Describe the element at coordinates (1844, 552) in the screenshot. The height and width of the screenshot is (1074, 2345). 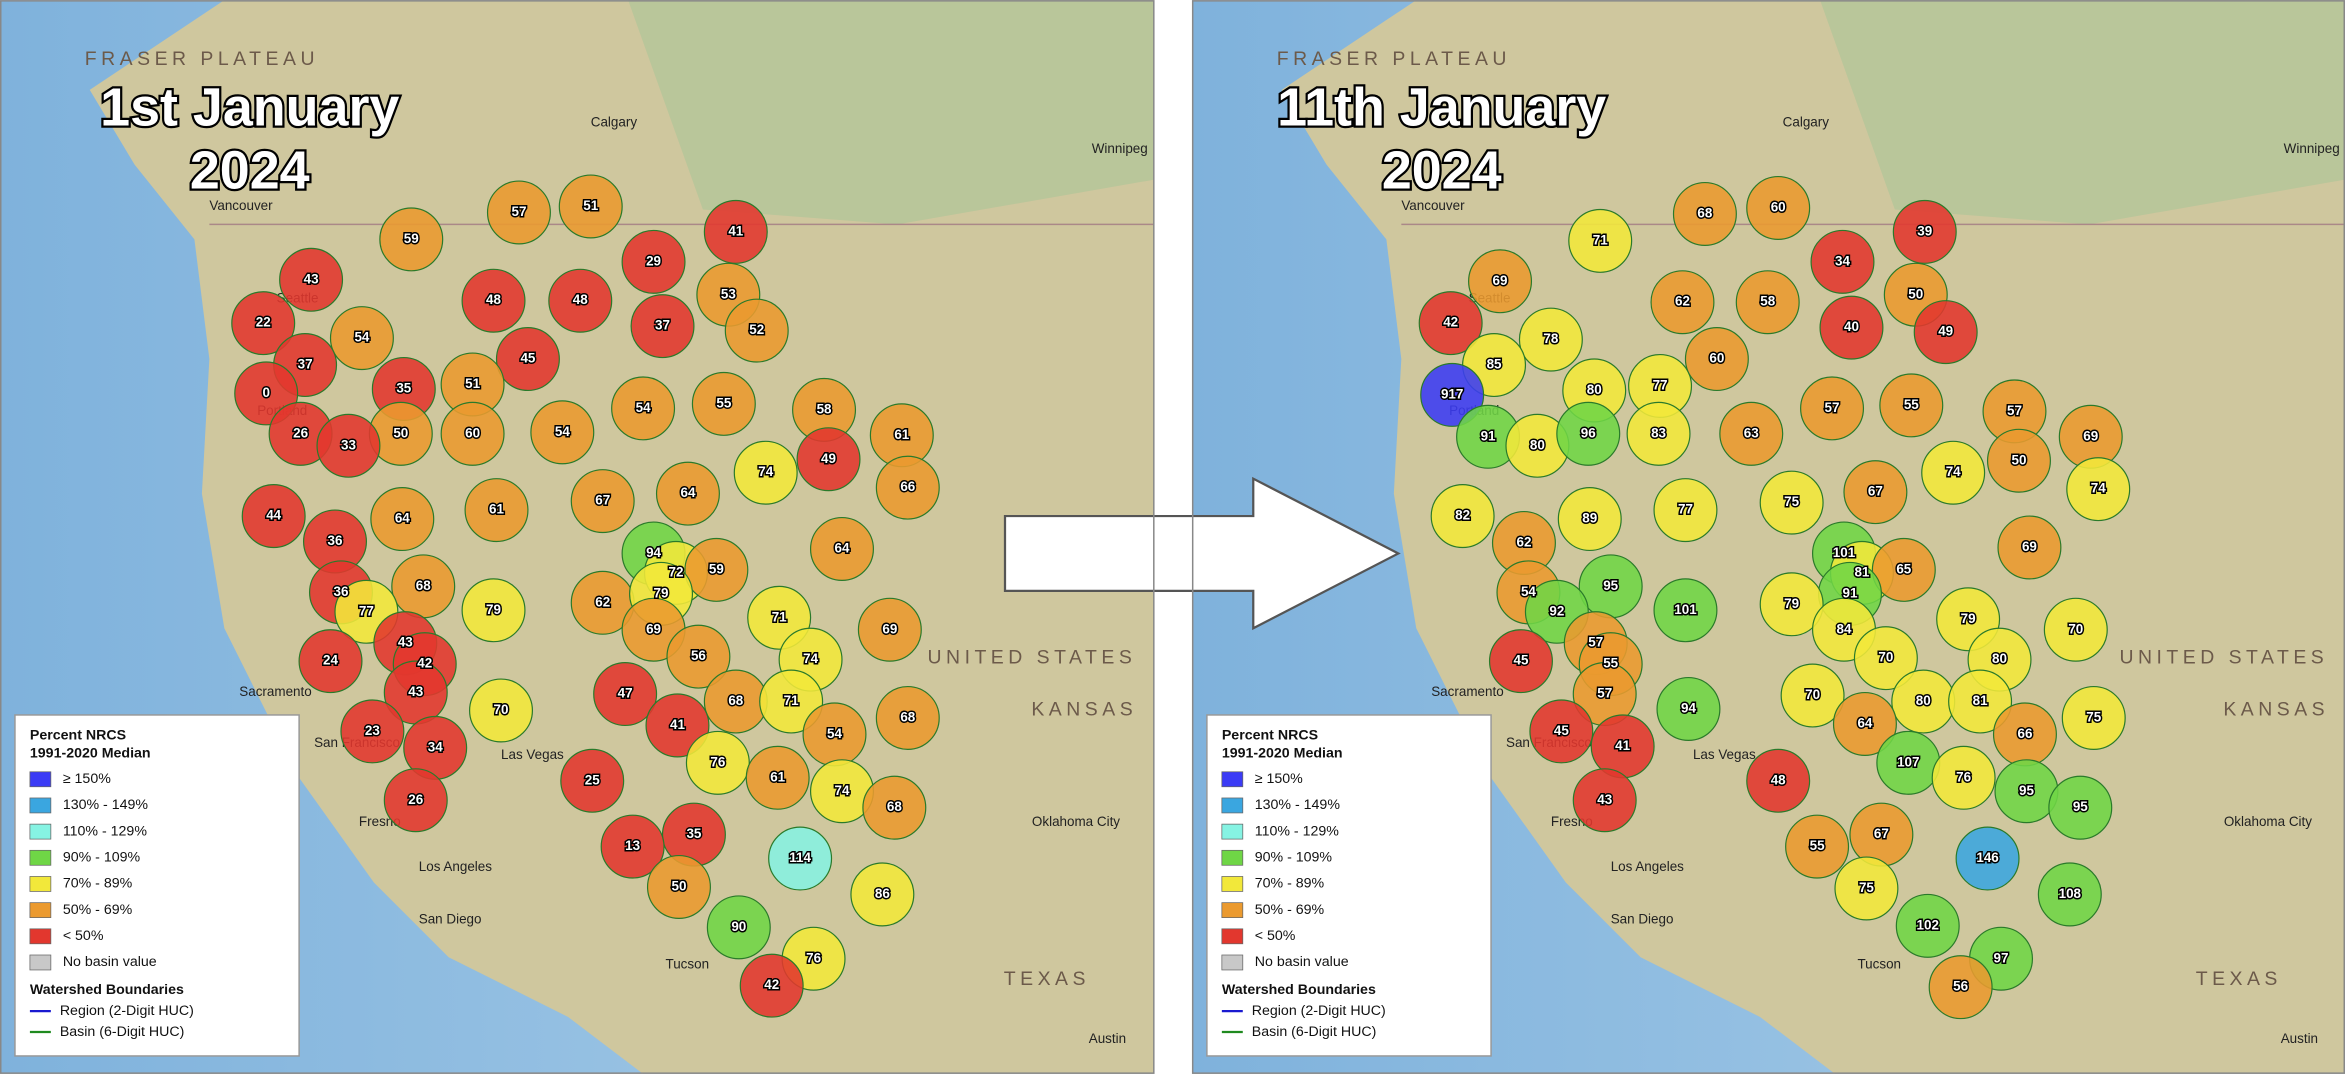
I see `basin-value: 101` at that location.